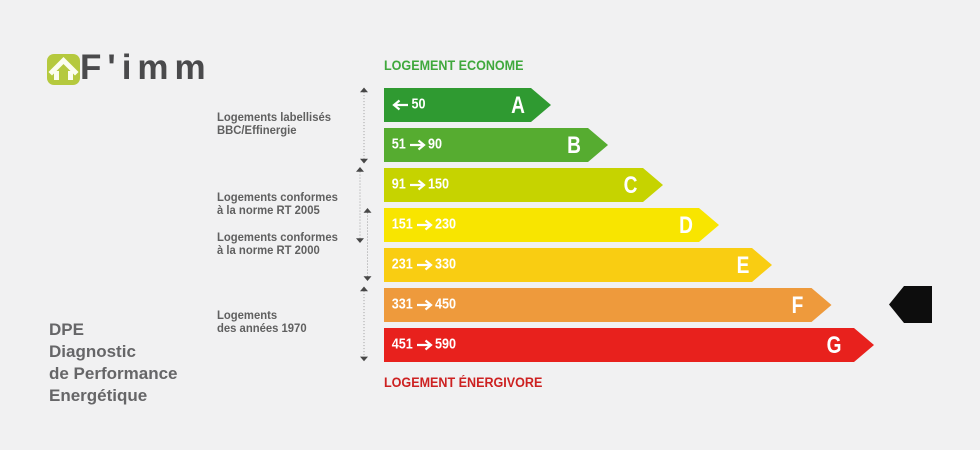  Describe the element at coordinates (445, 302) in the screenshot. I see `svg-text: 450` at that location.